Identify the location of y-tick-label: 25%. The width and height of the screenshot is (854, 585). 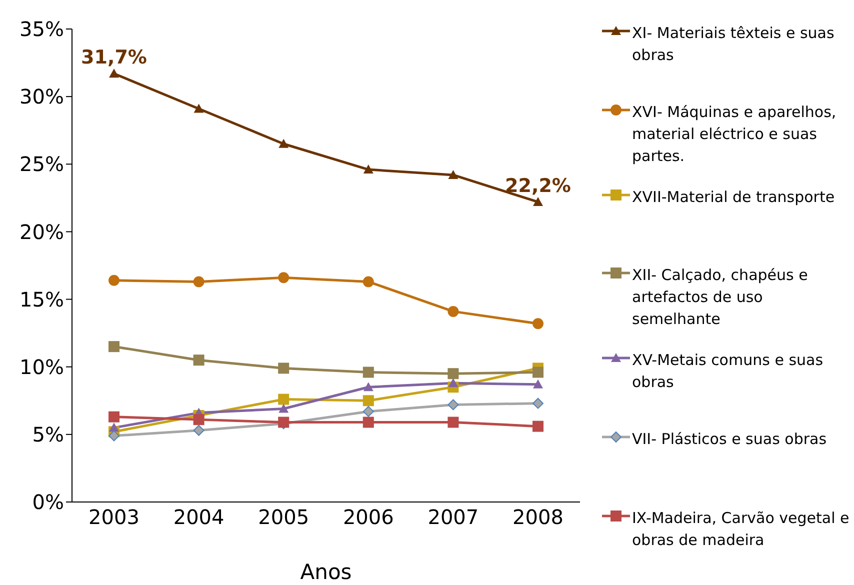
(42, 164).